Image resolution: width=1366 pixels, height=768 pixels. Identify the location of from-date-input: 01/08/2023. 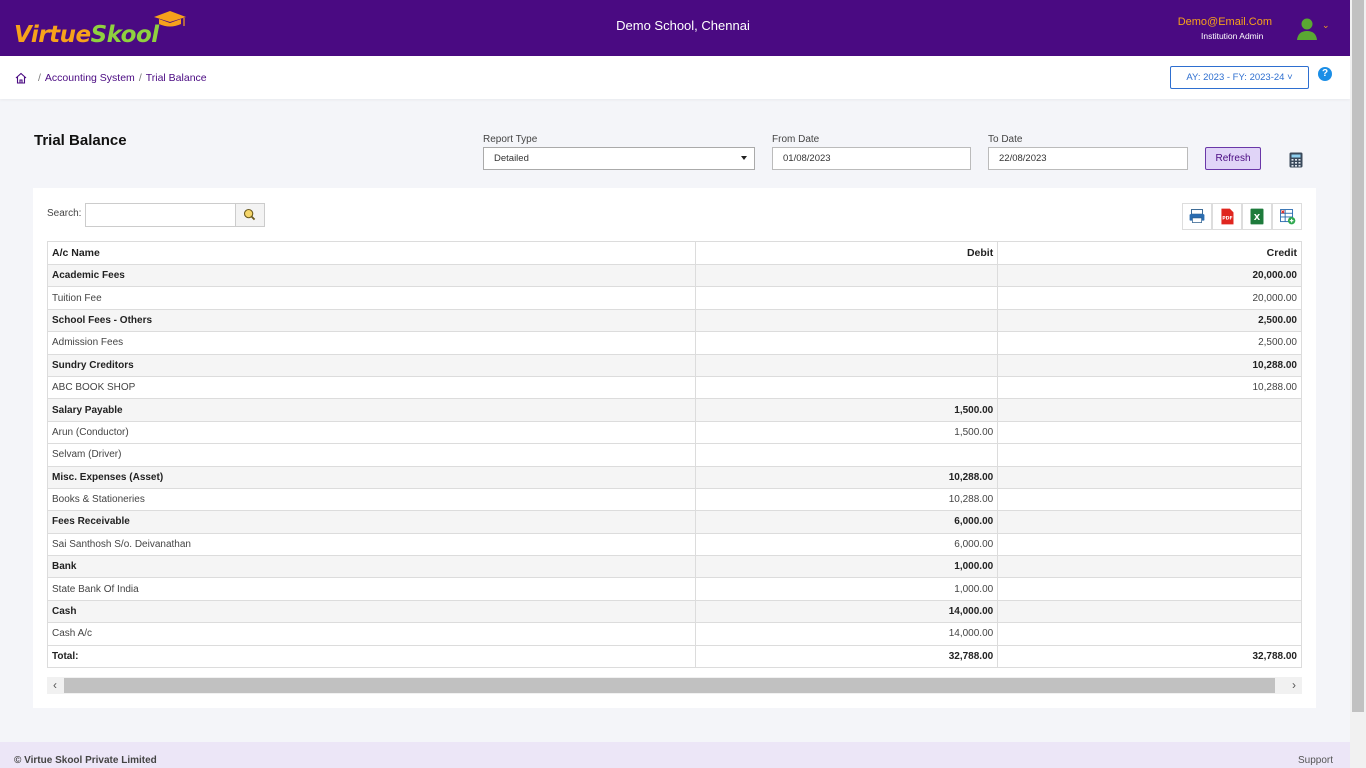
(871, 158).